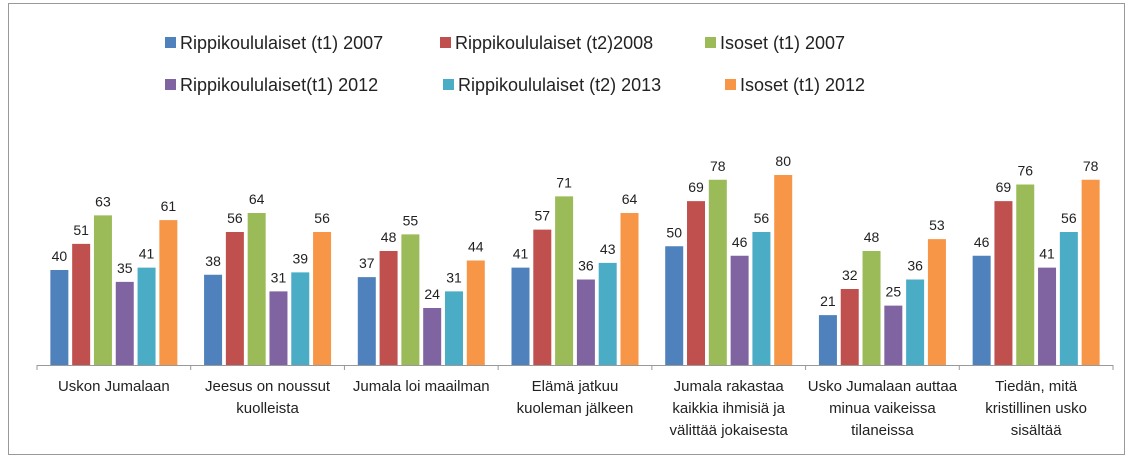  Describe the element at coordinates (782, 43) in the screenshot. I see `legend-label: Isoset (t1) 2007` at that location.